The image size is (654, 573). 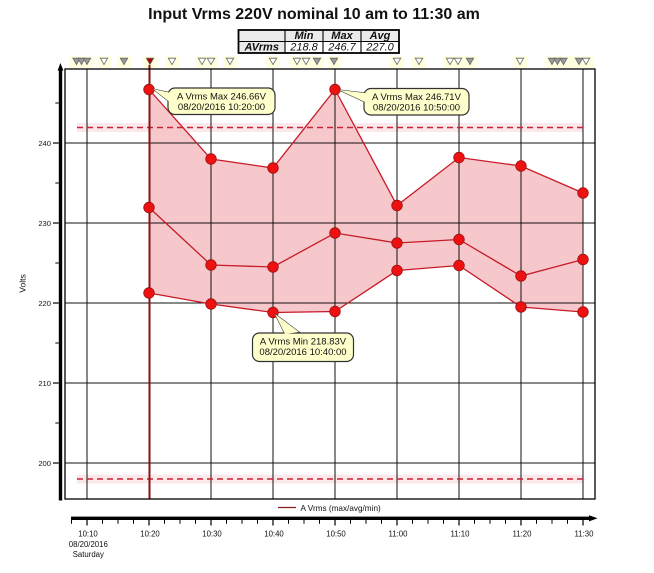 I want to click on svg-text: 08/20/2016, so click(x=88, y=544).